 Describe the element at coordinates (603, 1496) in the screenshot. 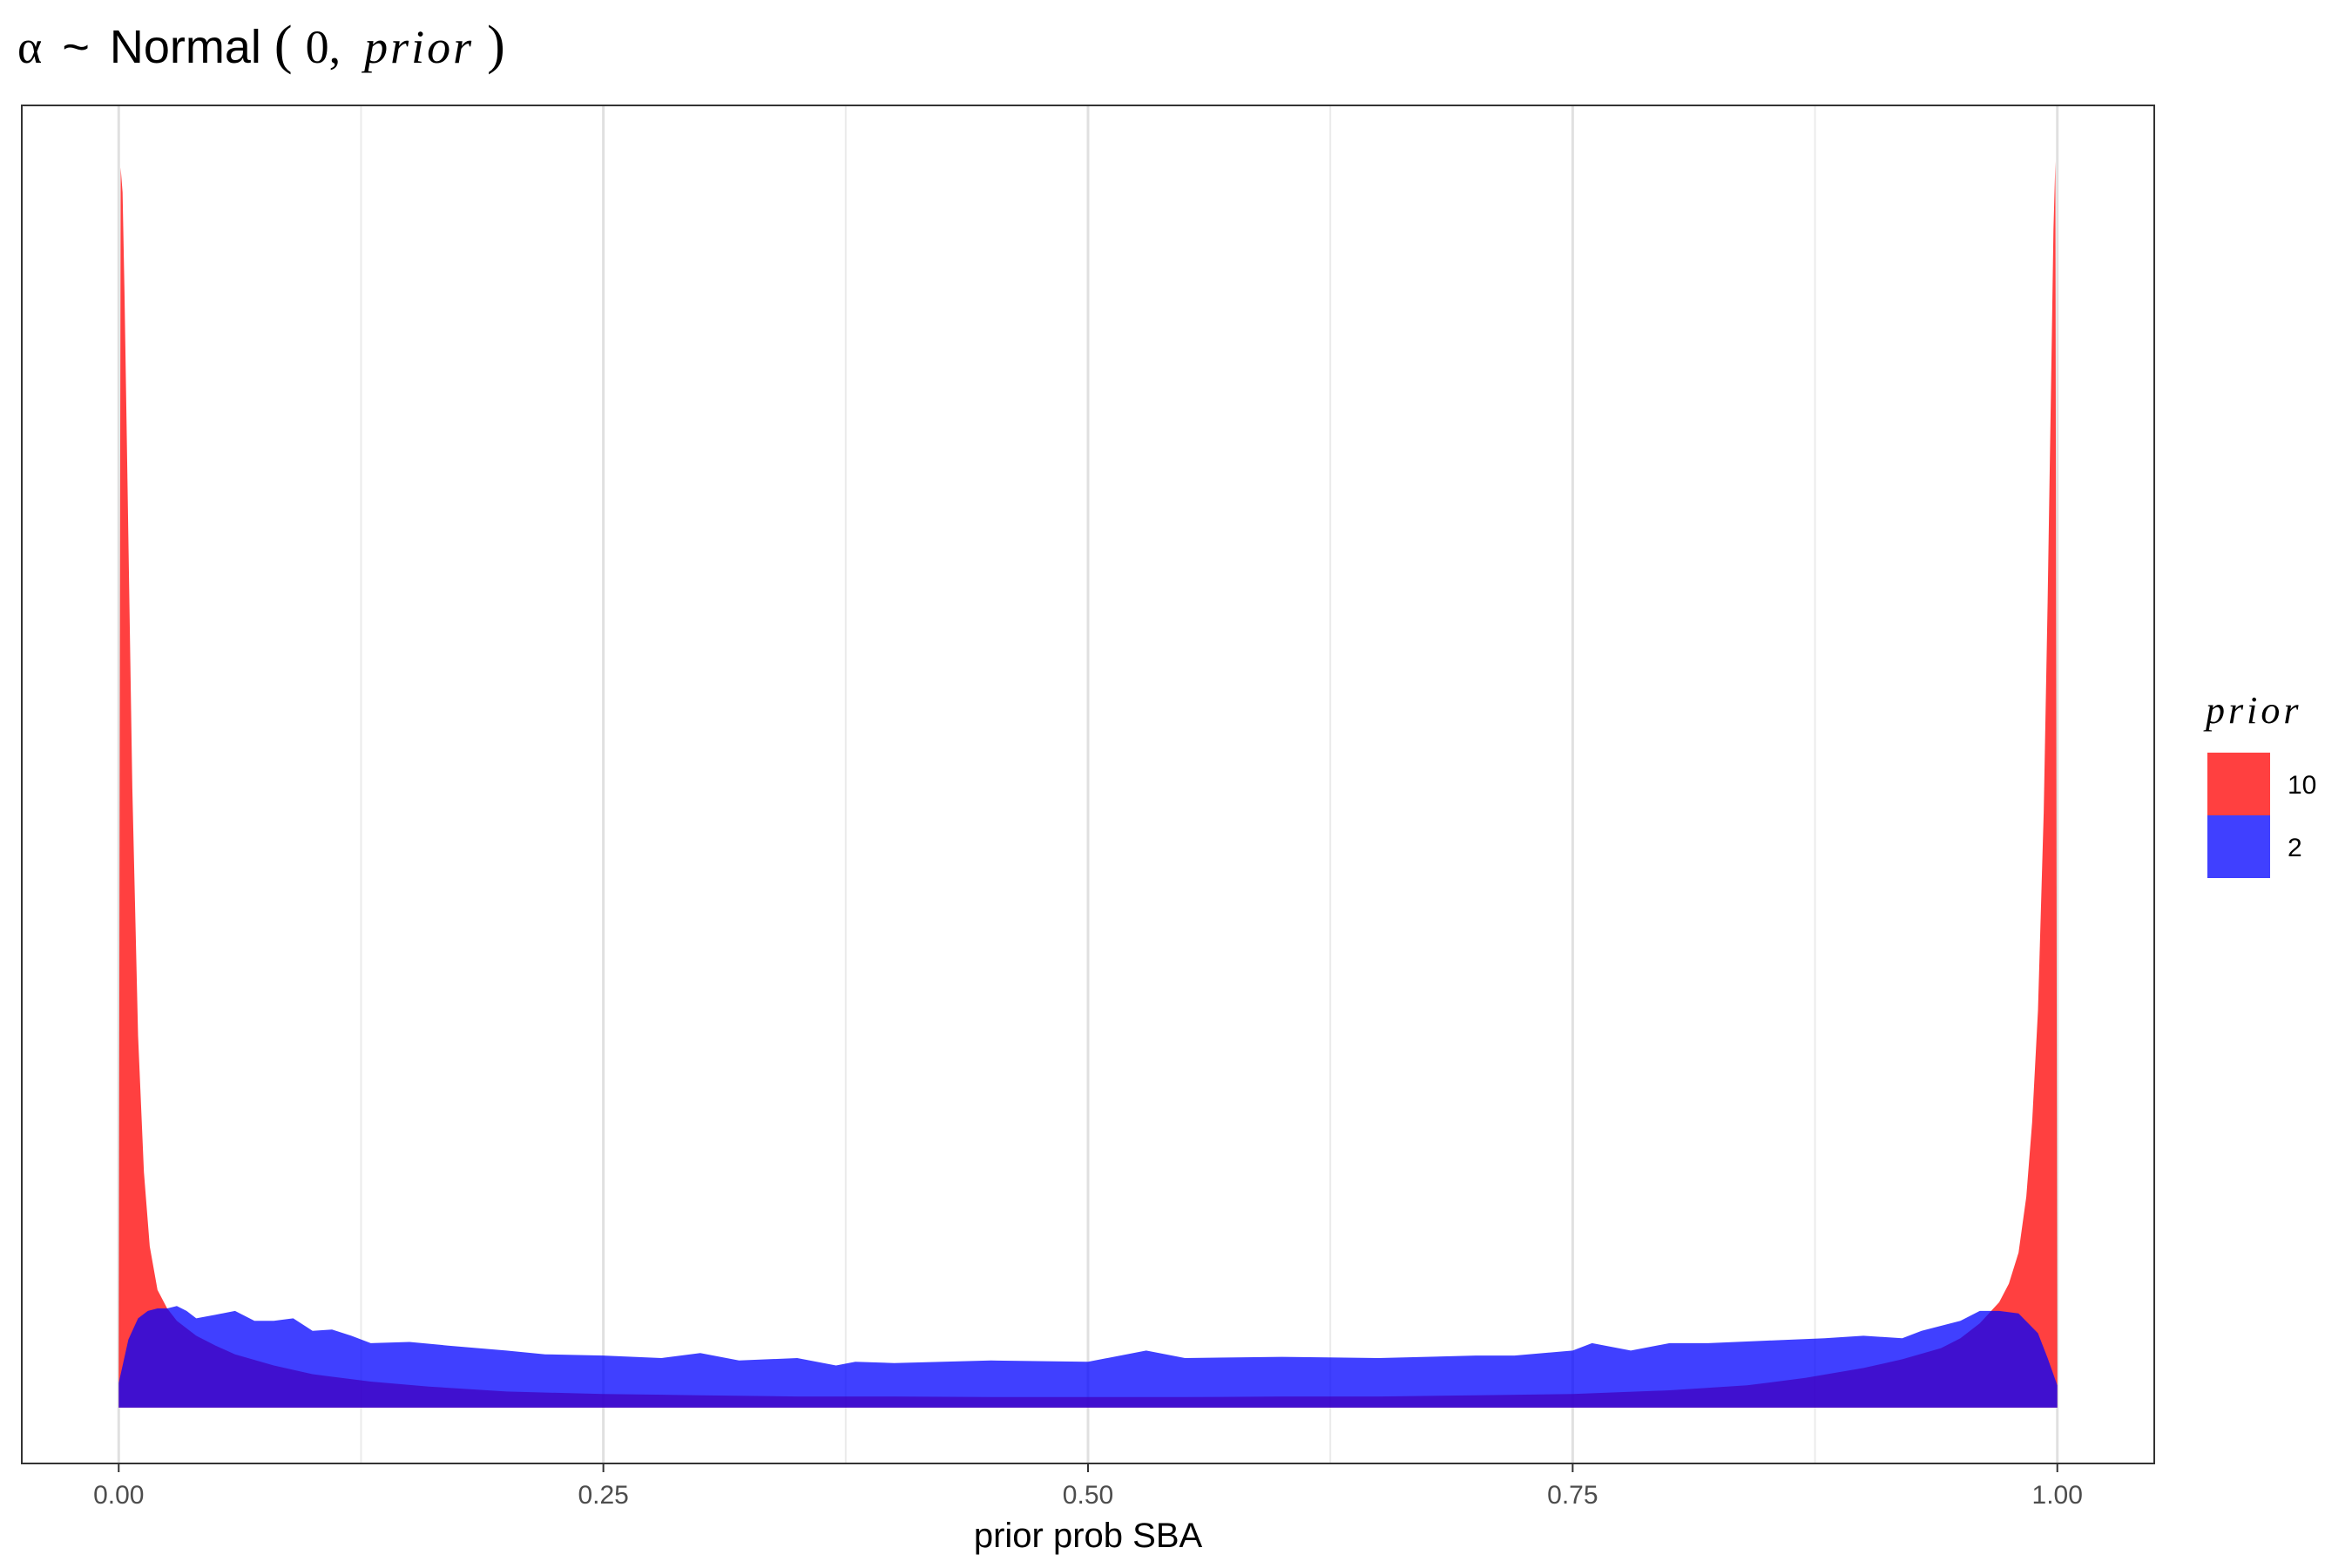

I see `x-tick-label-1: 0.25` at that location.